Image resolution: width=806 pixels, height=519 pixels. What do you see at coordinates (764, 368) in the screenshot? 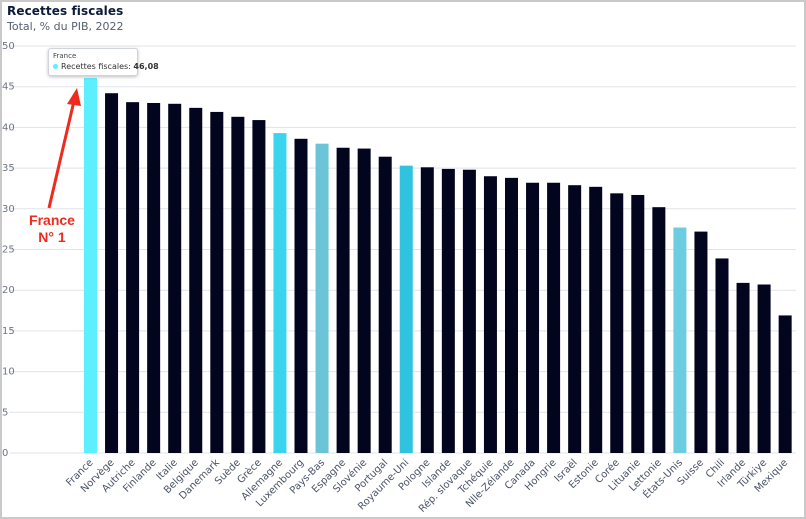
I see `bar-t-rkiye` at bounding box center [764, 368].